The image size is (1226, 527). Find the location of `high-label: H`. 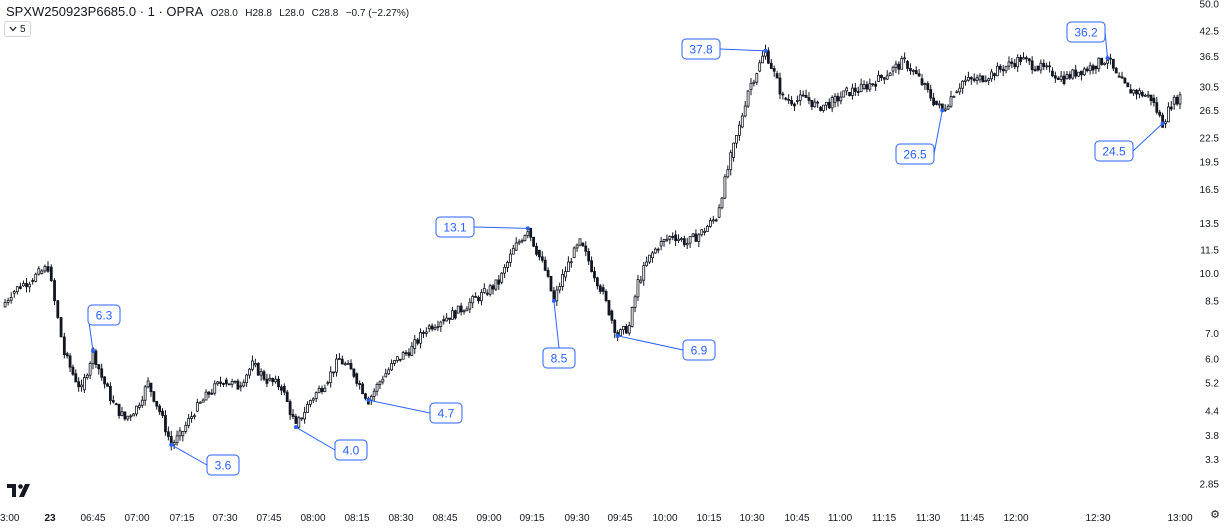

high-label: H is located at coordinates (249, 13).